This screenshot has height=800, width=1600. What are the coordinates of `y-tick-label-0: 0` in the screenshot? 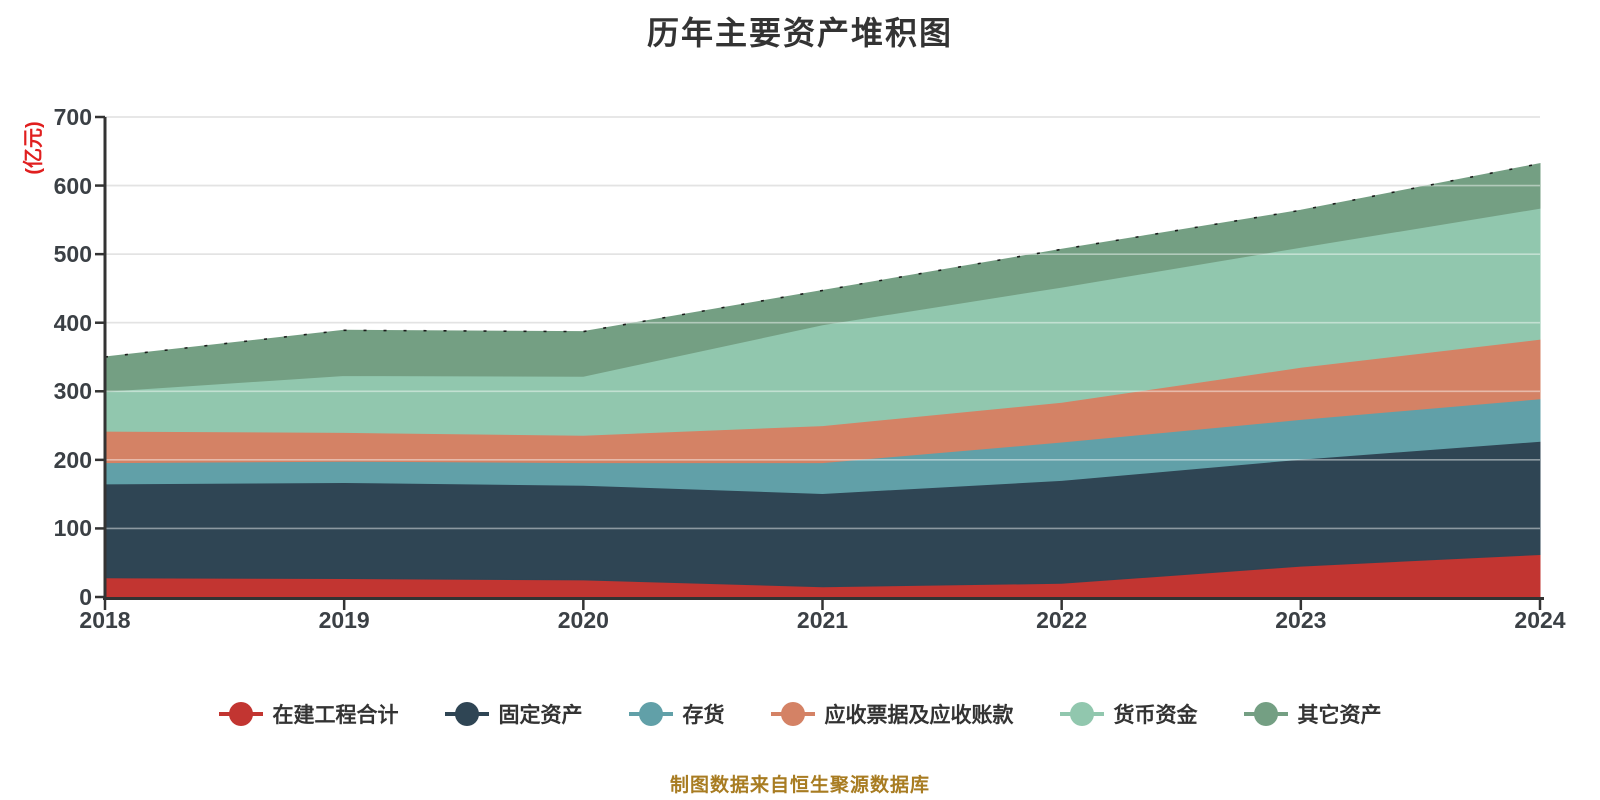 It's located at (85, 597).